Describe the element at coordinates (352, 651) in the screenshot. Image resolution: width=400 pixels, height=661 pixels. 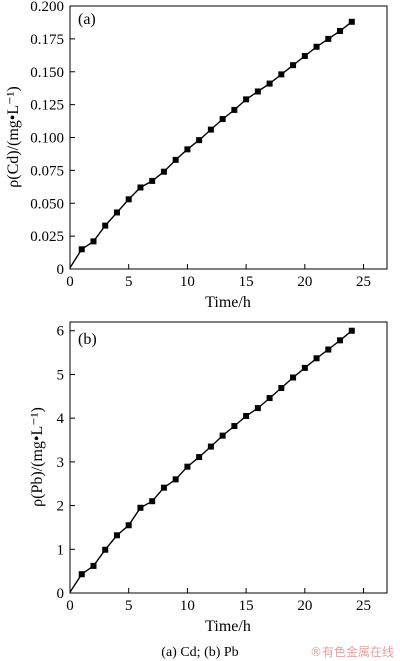
I see `watermark: ®有色金属在线` at that location.